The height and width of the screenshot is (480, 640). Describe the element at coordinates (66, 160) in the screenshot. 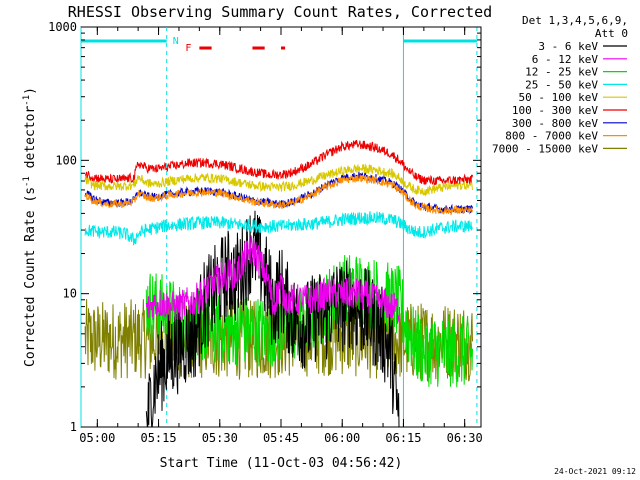

I see `y-tick-label: 100` at that location.